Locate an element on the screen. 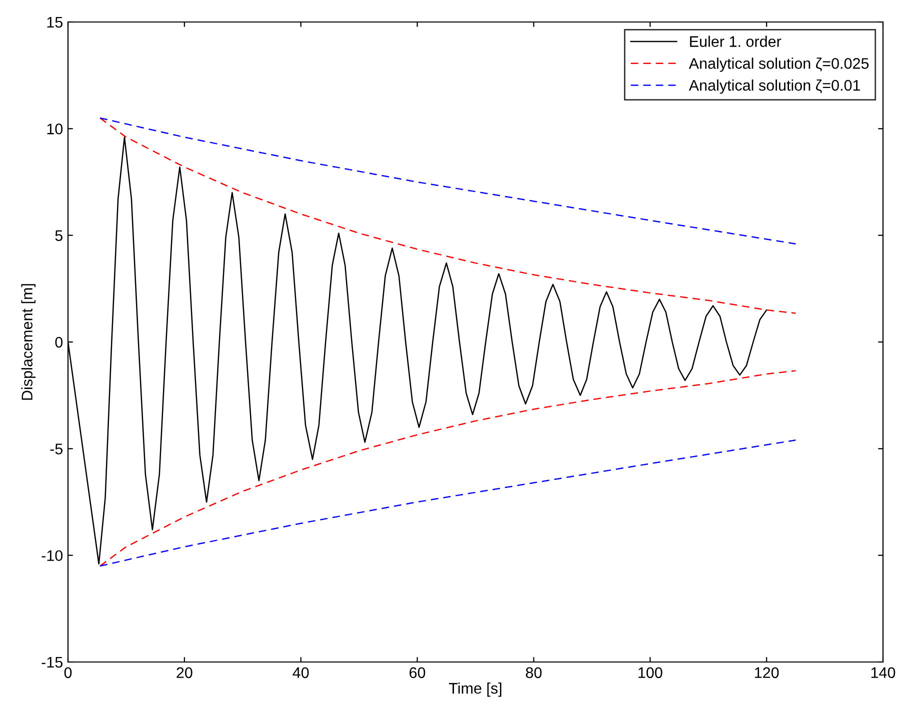 The height and width of the screenshot is (718, 907). x-tick-label: 80 is located at coordinates (534, 672).